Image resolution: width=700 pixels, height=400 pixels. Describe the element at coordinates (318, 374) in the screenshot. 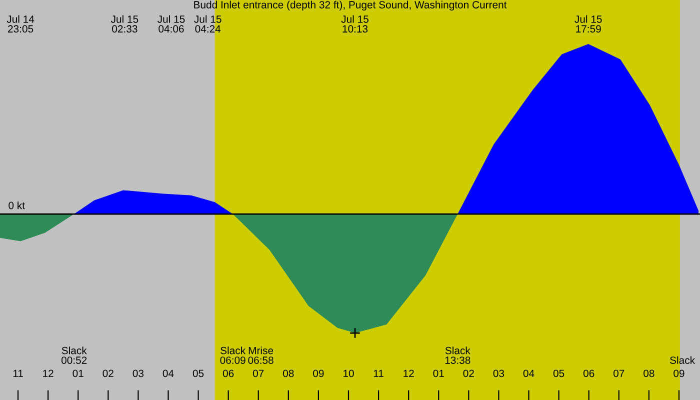

I see `x-tick-label: 09` at that location.